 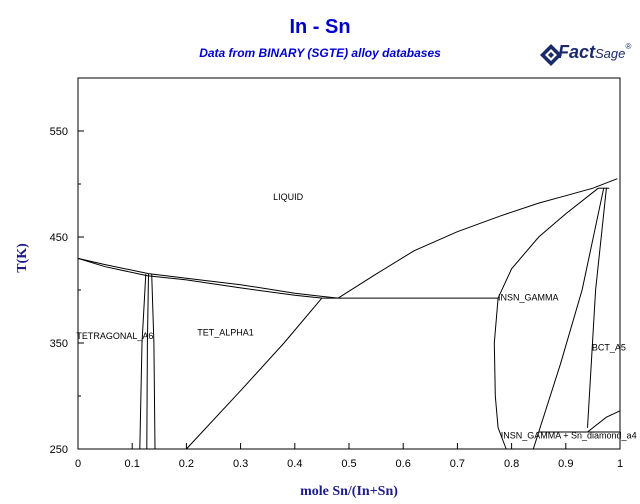 What do you see at coordinates (143, 362) in the screenshot?
I see `phase-boundary-tet-a6-left-boundary` at bounding box center [143, 362].